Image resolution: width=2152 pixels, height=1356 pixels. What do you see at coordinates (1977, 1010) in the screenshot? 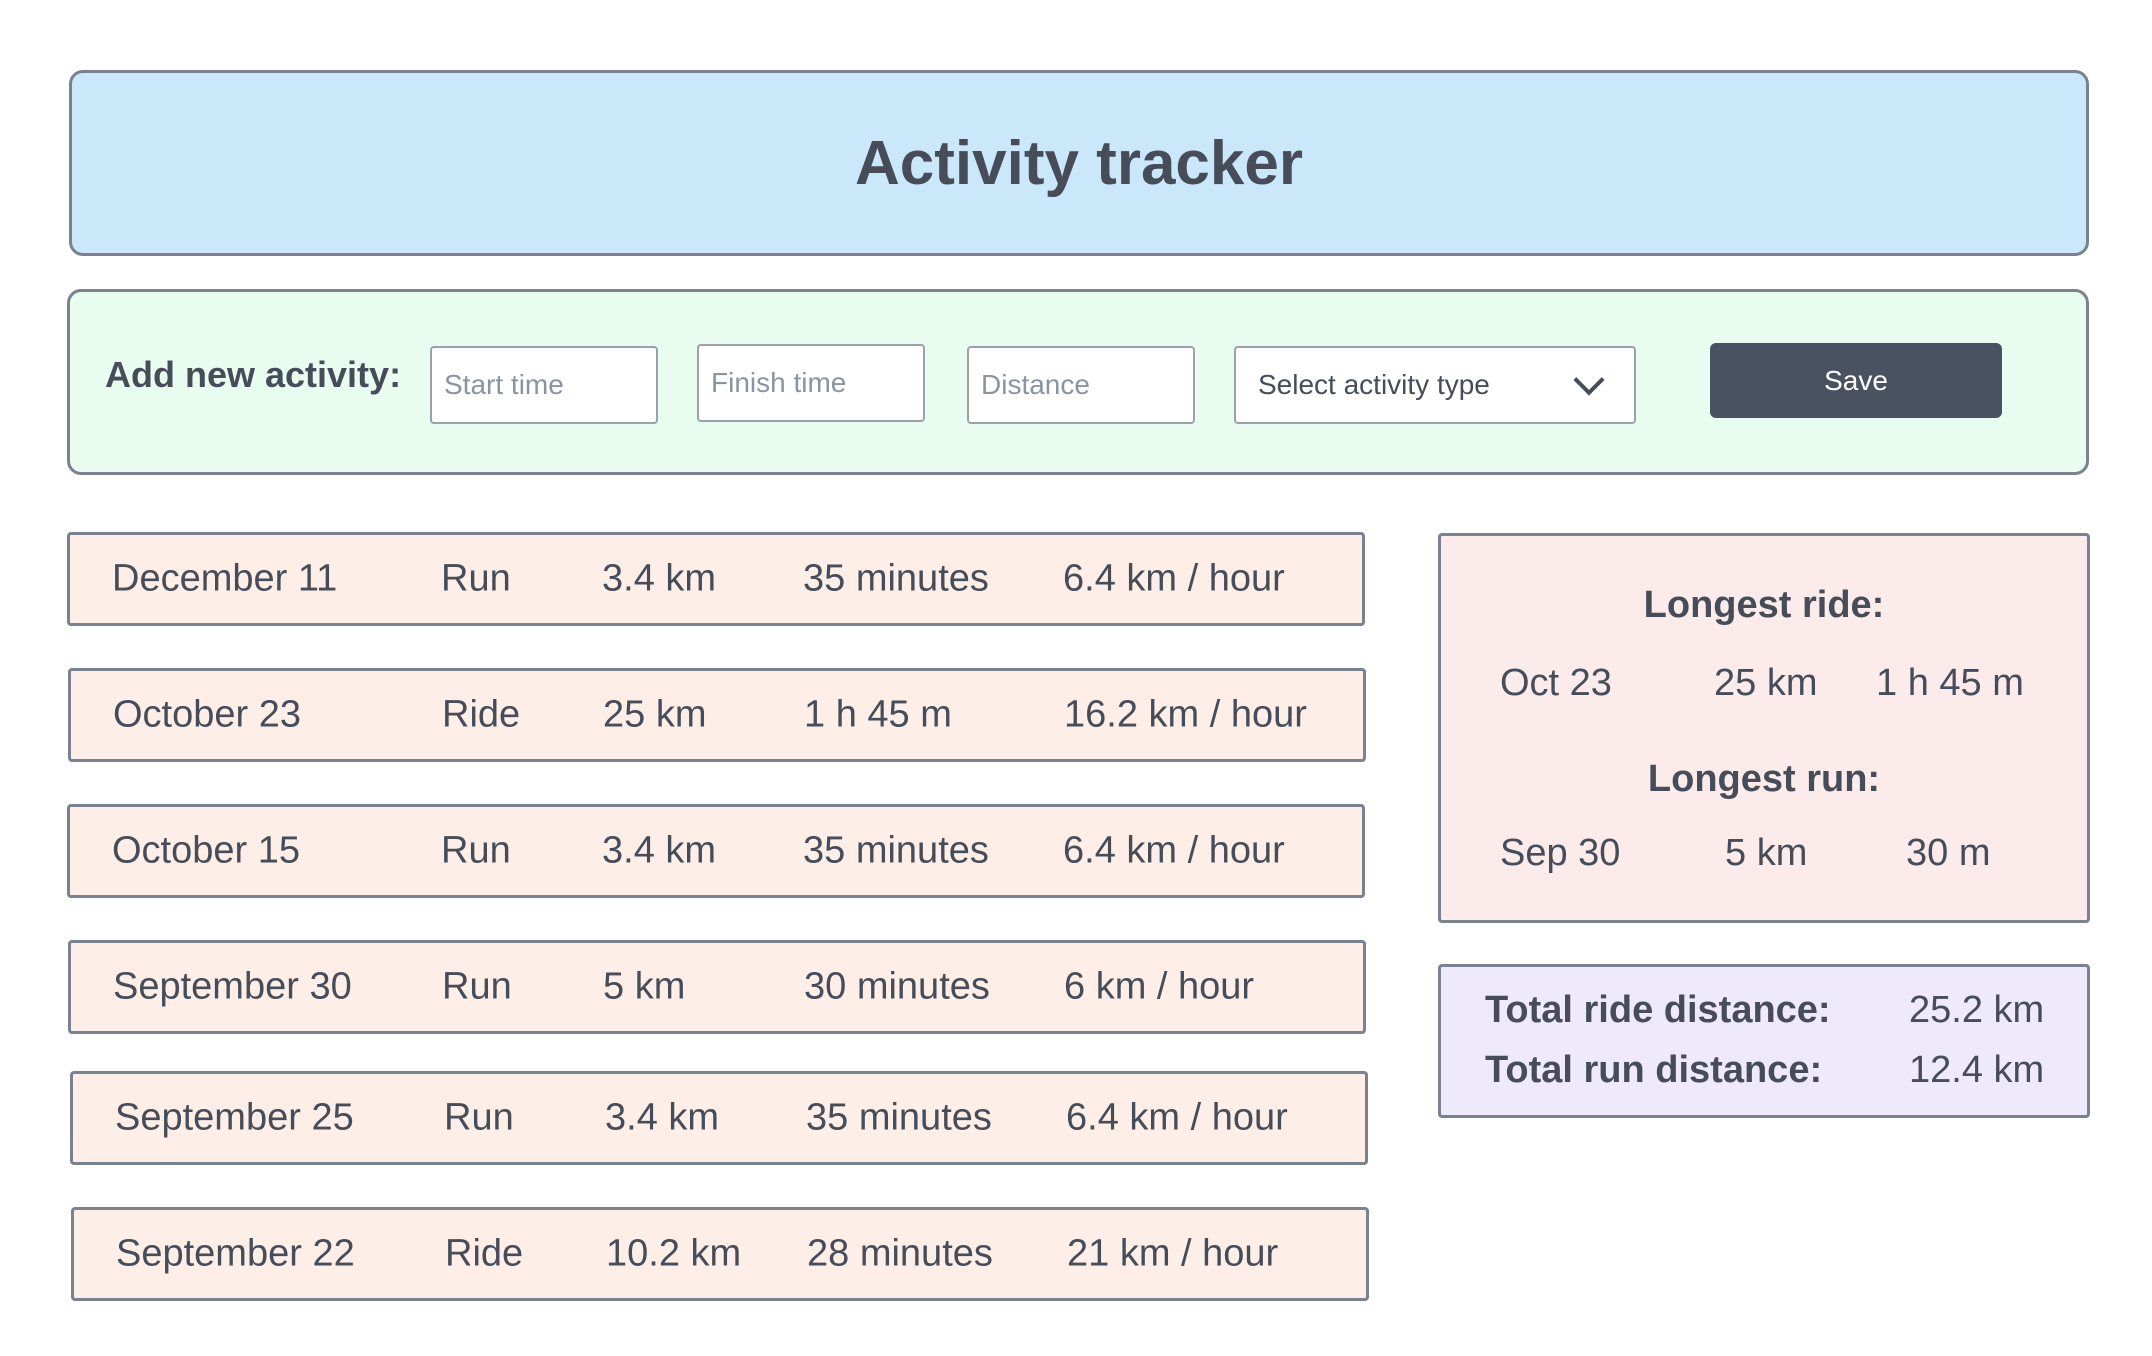
I see `total-ride-value: 25.2 km` at bounding box center [1977, 1010].